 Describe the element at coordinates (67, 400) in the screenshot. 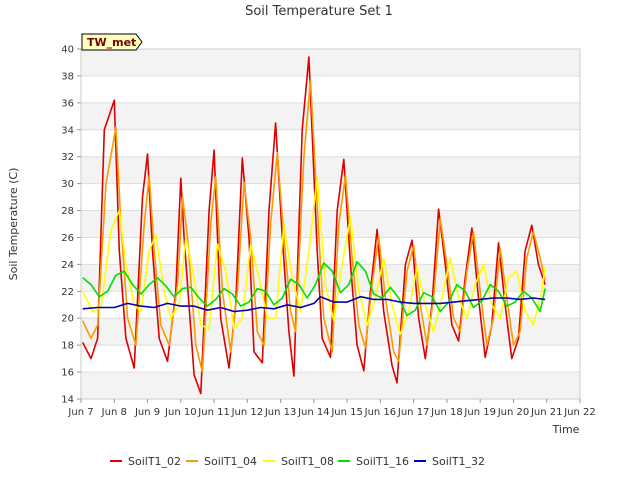

I see `y-tick-label: 14` at that location.